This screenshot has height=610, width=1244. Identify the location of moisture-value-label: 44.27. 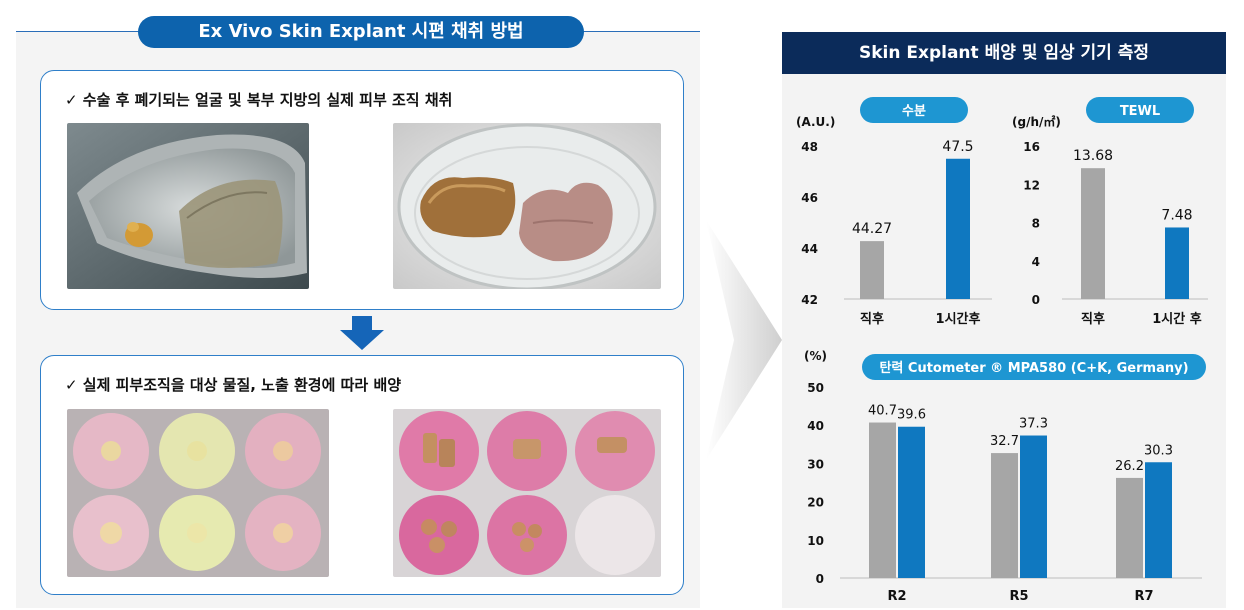
(872, 229).